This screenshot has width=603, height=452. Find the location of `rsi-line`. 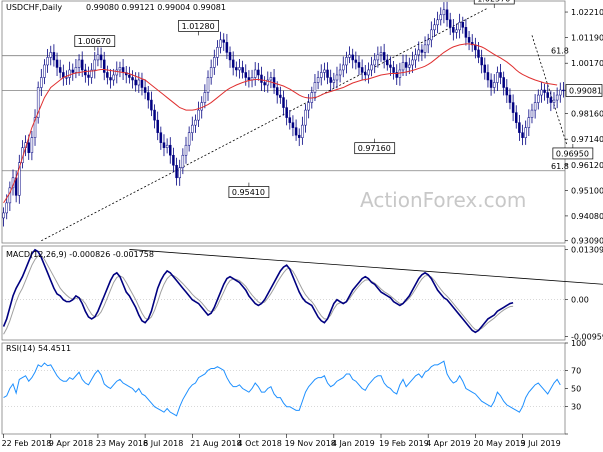

rsi-line is located at coordinates (282, 388).